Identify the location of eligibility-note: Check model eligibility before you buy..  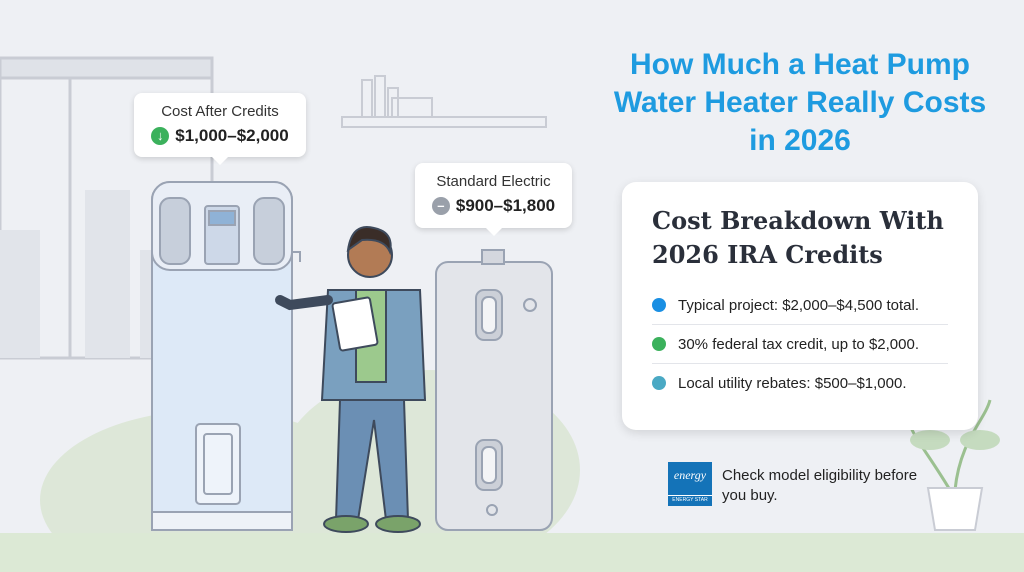
(820, 485).